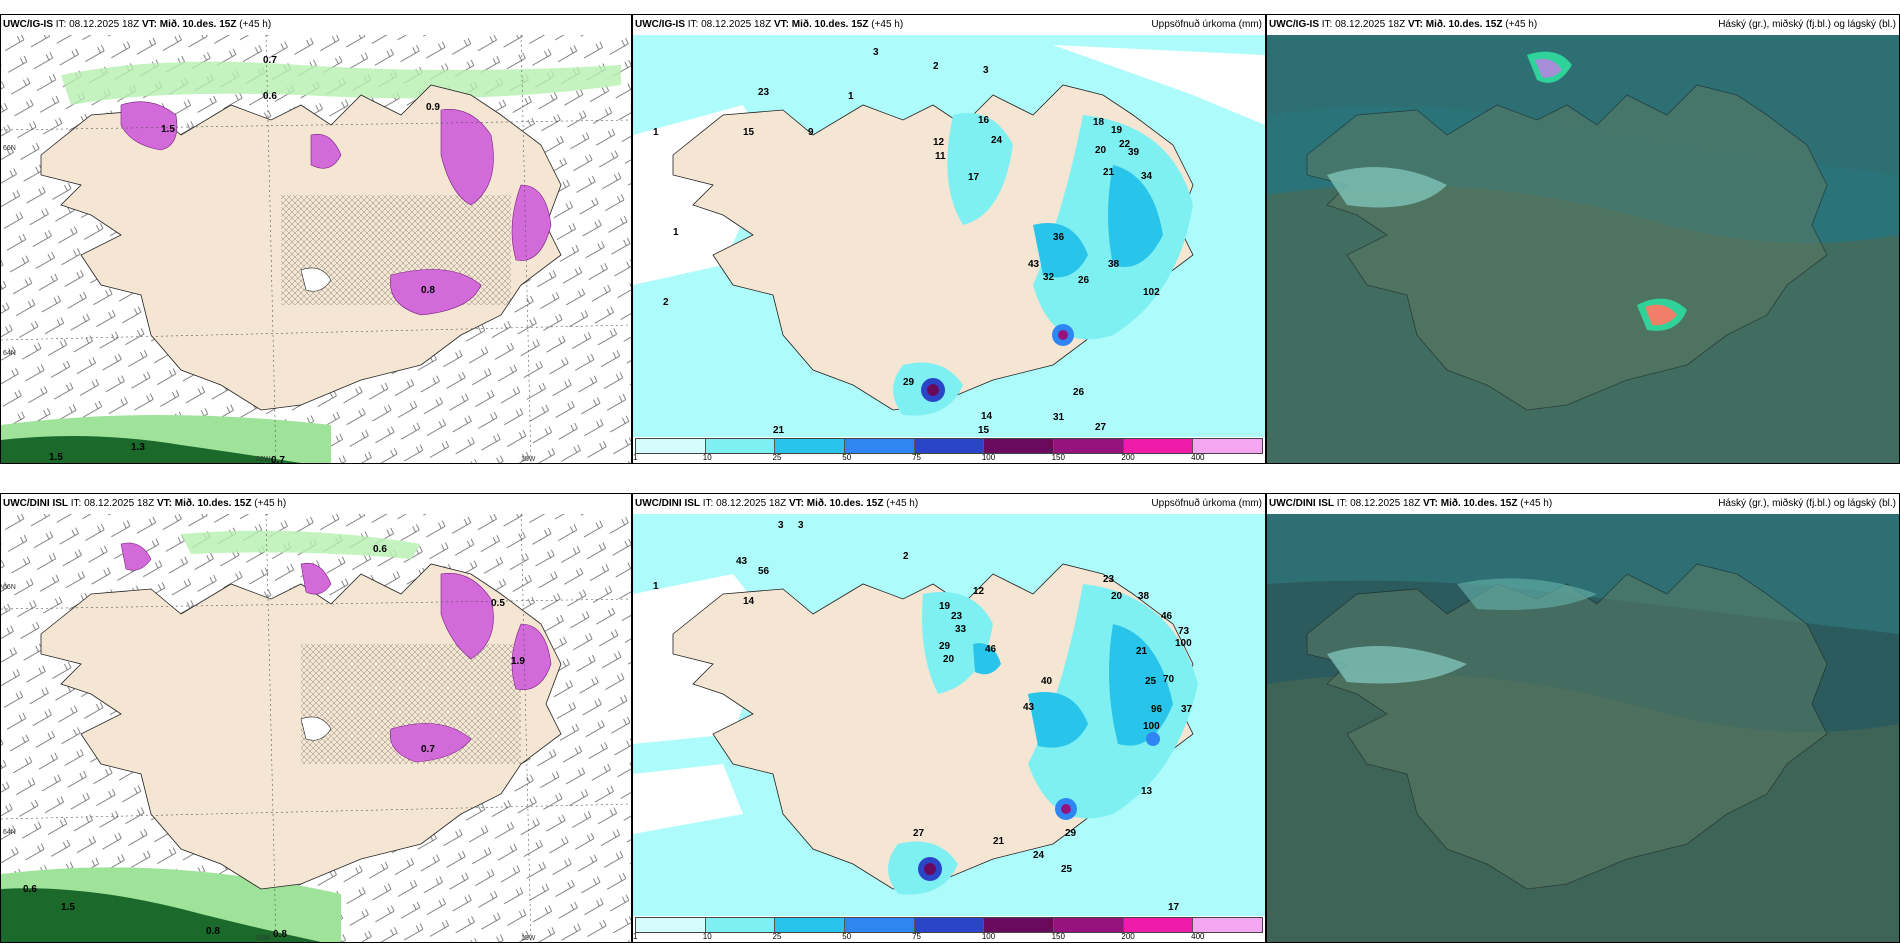  What do you see at coordinates (1147, 176) in the screenshot?
I see `map-label: 34` at bounding box center [1147, 176].